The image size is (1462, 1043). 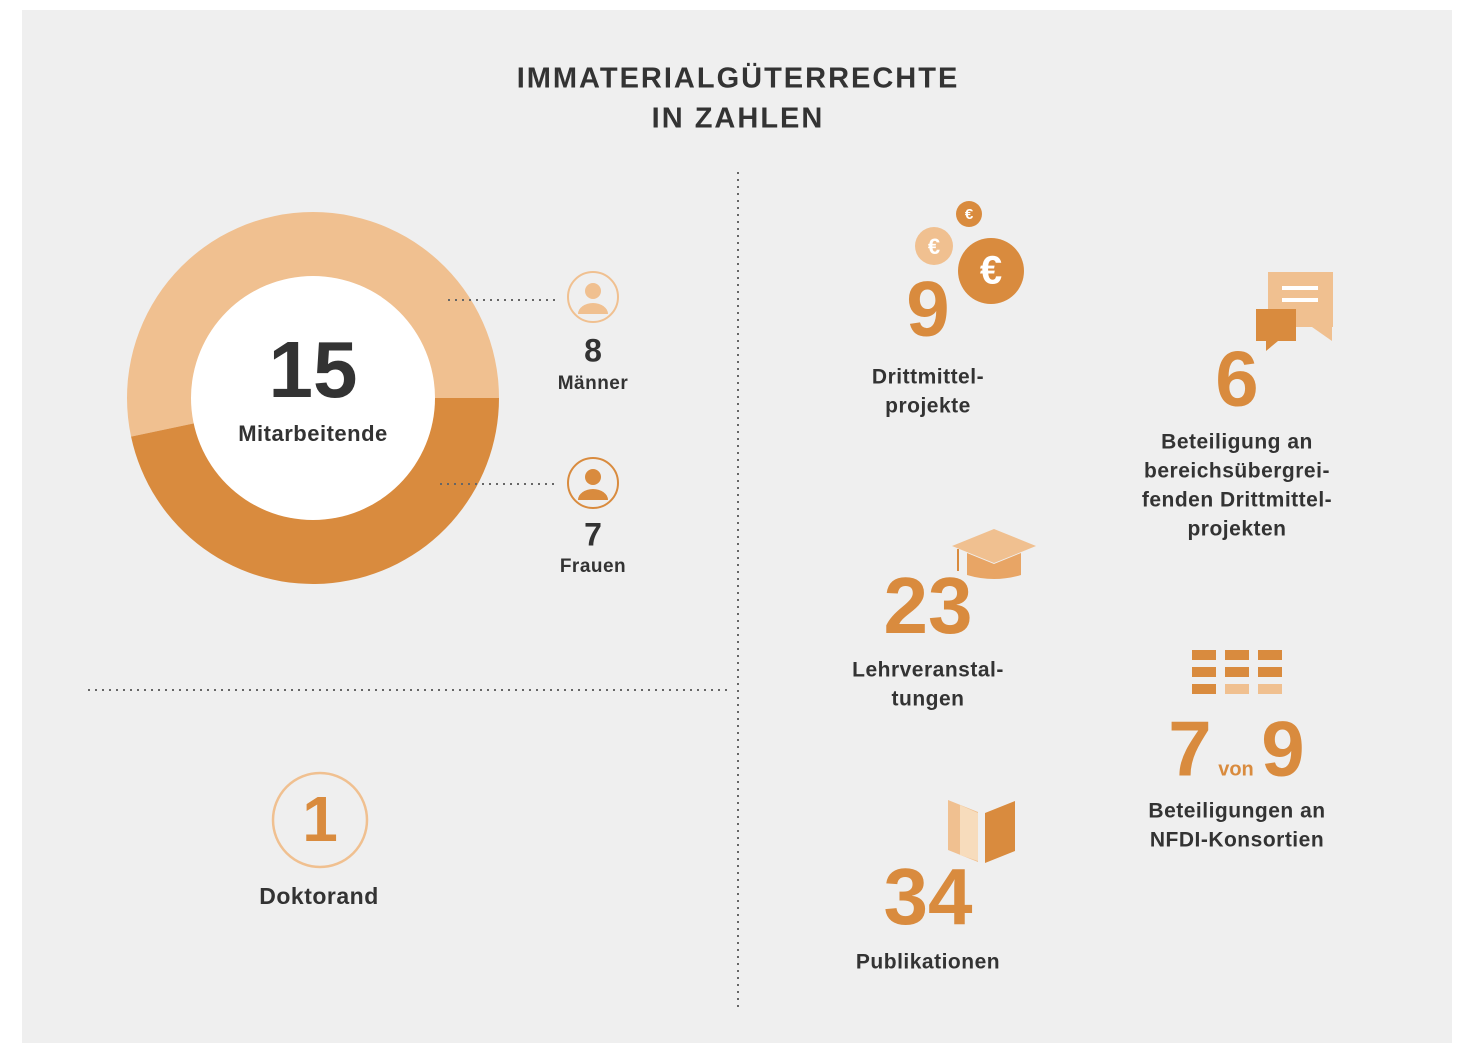 I want to click on stat-label: projekten, so click(x=1236, y=529).